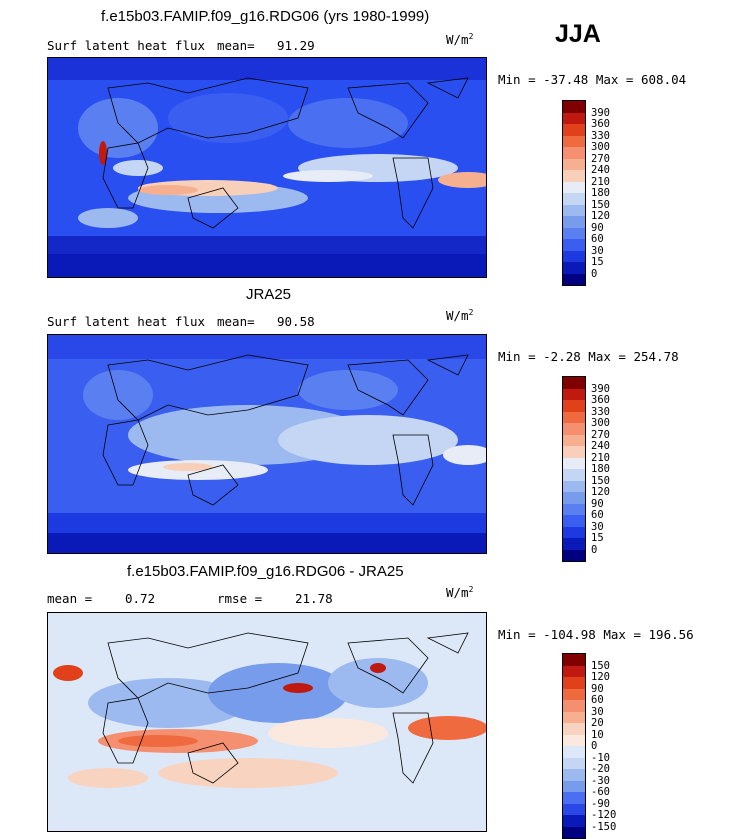 The width and height of the screenshot is (733, 839). What do you see at coordinates (265, 571) in the screenshot?
I see `diff-title: f.e15b03.FAMIP.f09_g16.RDG06 - JRA25` at bounding box center [265, 571].